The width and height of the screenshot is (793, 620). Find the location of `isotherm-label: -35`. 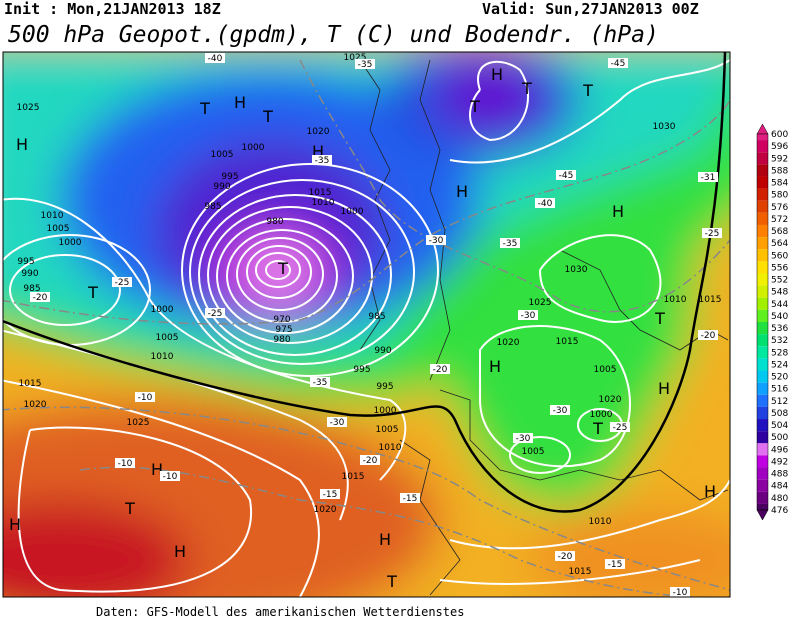

isotherm-label: -35 is located at coordinates (320, 383).